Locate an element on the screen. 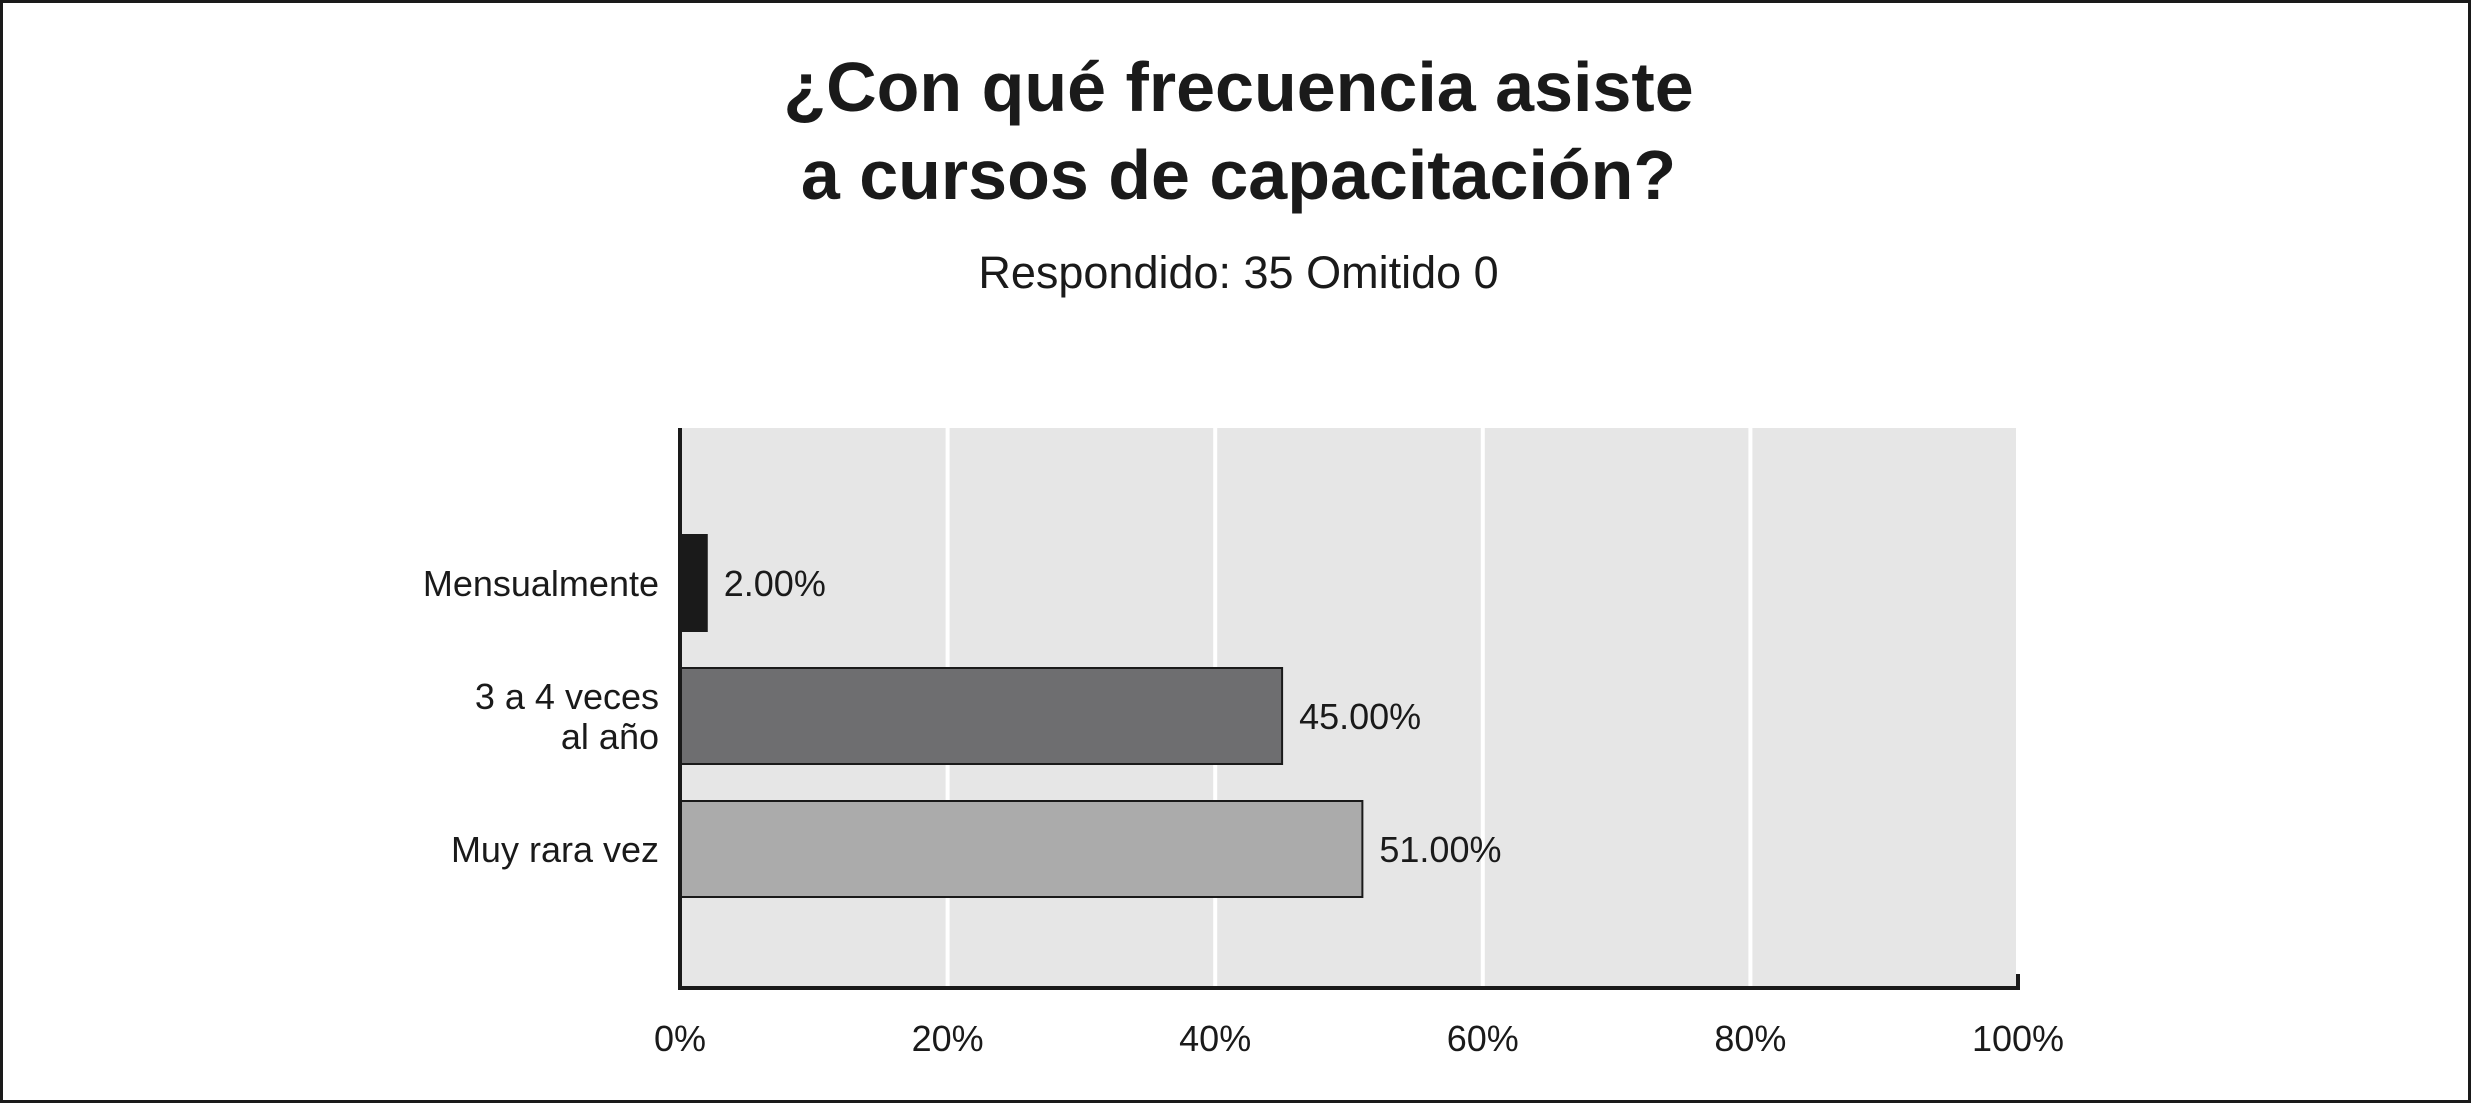 This screenshot has width=2471, height=1106. data-label-0: 2.00% is located at coordinates (775, 583).